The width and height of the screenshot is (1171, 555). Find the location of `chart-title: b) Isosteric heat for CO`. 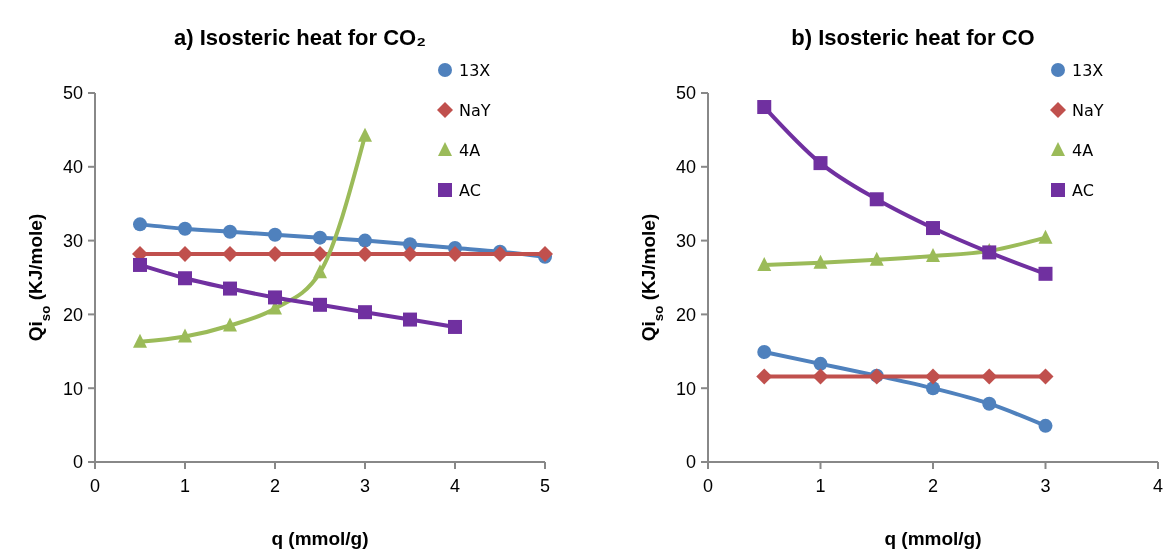

chart-title: b) Isosteric heat for CO is located at coordinates (913, 37).